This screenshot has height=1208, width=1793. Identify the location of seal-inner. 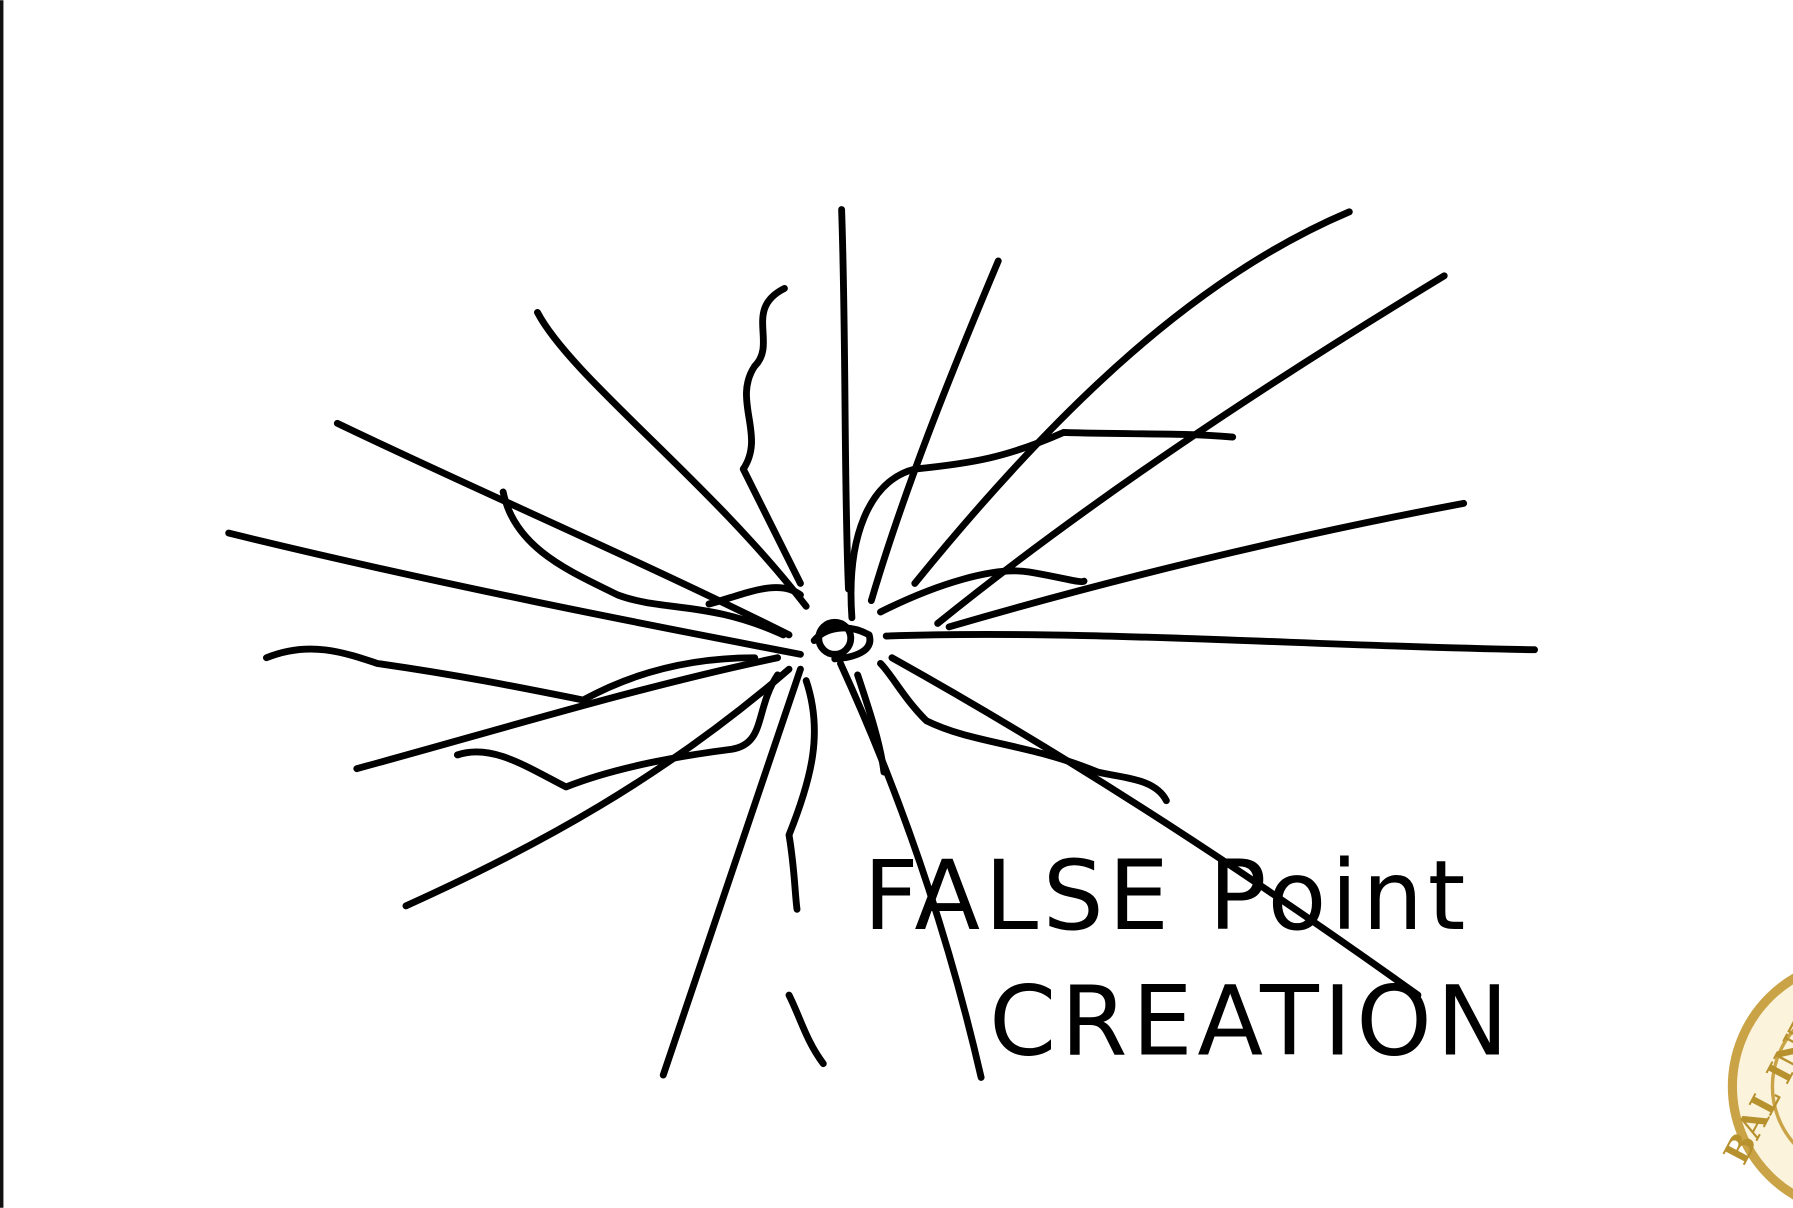
(1781, 1086).